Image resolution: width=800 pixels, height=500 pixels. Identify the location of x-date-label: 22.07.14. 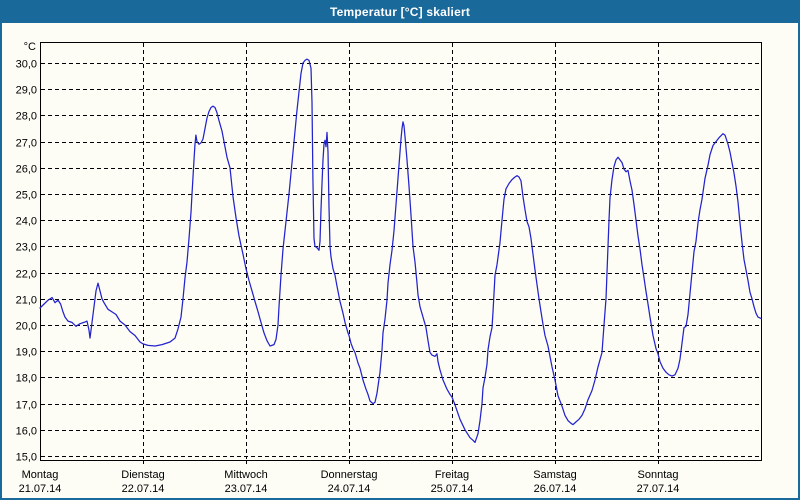
(143, 489).